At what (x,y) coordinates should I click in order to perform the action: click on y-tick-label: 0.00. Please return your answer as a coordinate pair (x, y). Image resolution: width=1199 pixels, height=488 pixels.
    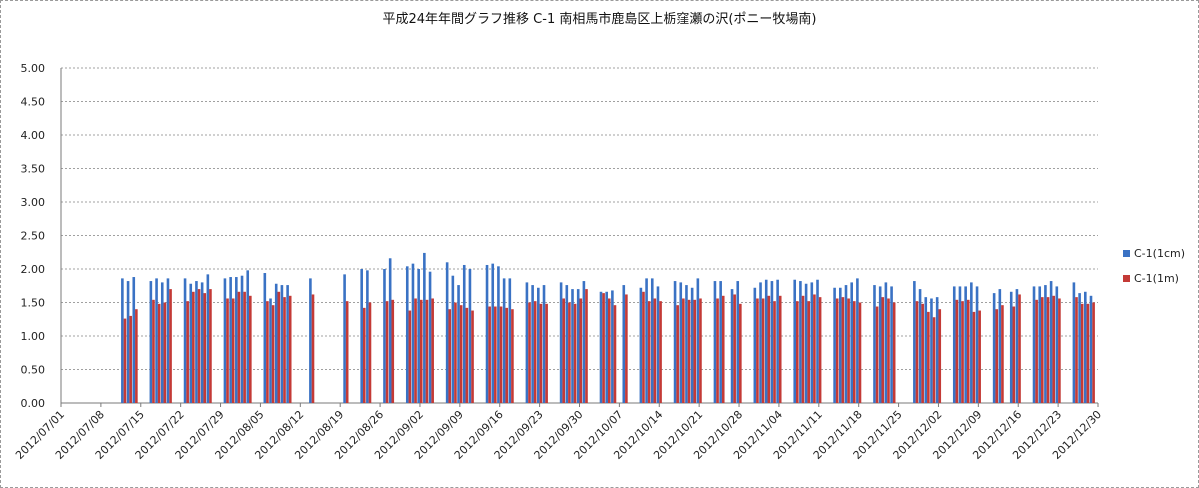
    Looking at the image, I should click on (33, 403).